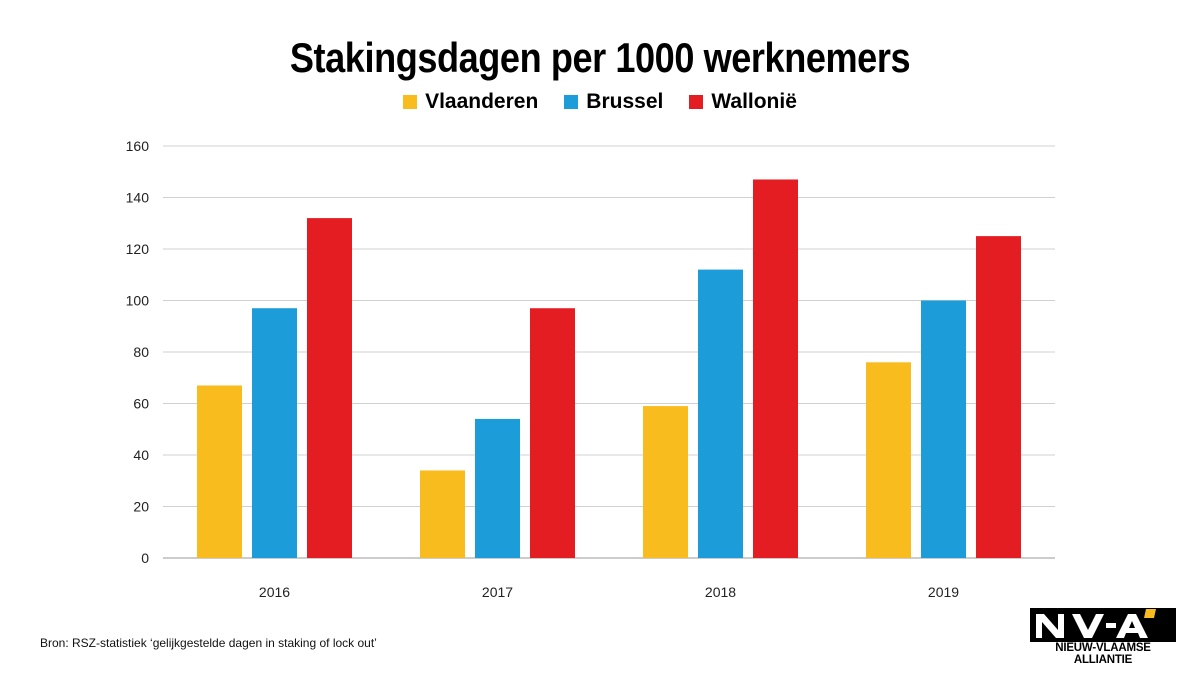  I want to click on legend-label-wallonie: Wallonië, so click(754, 101).